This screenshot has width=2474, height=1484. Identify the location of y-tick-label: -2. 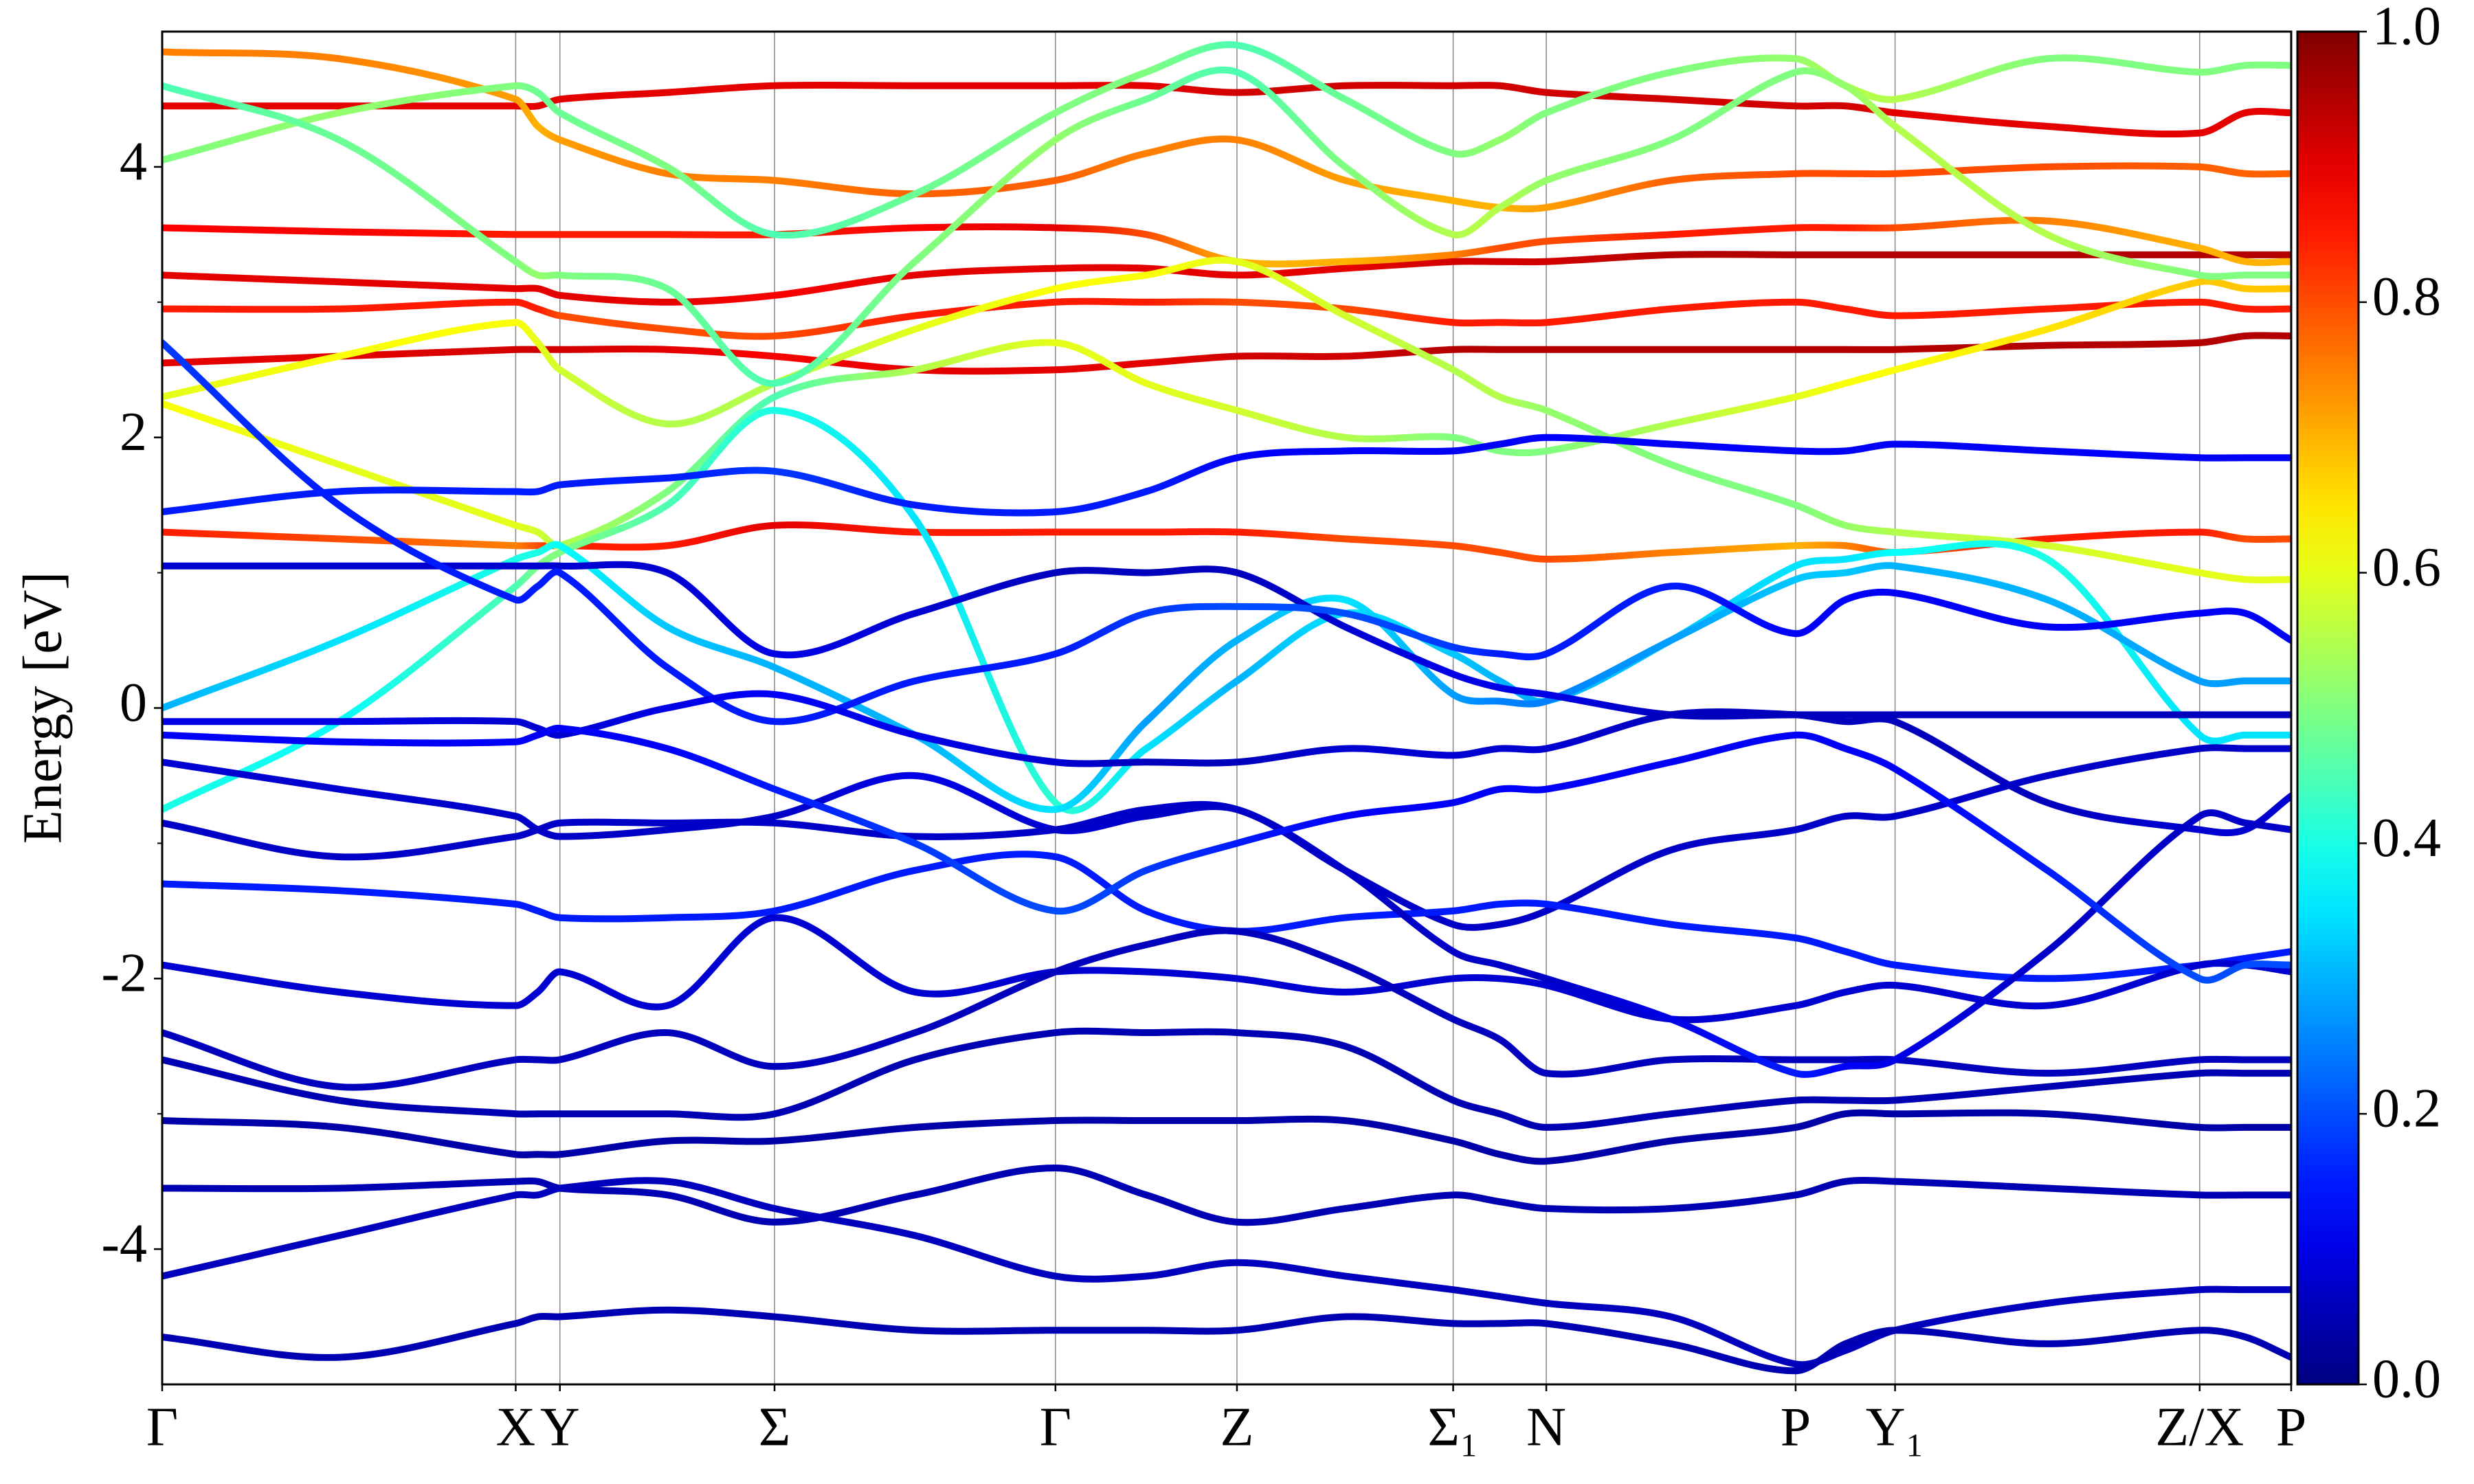
(124, 973).